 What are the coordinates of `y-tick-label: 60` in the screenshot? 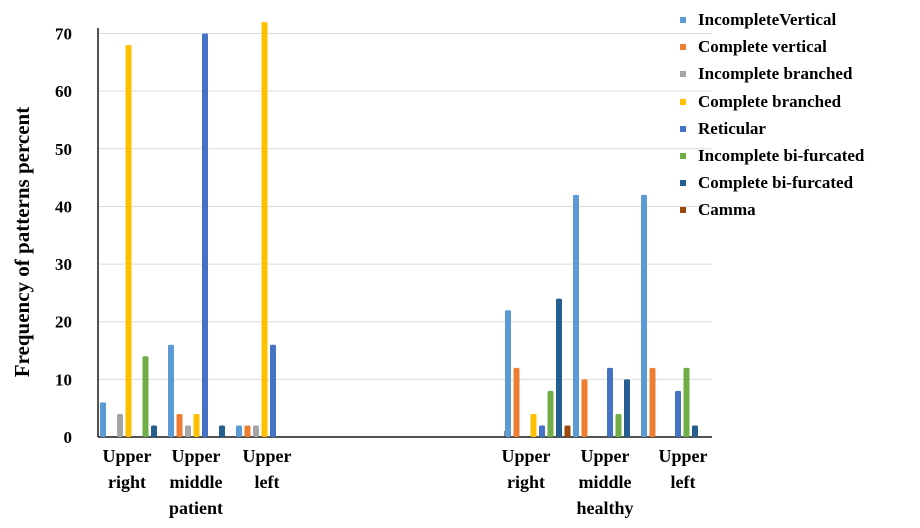 It's located at (63, 91).